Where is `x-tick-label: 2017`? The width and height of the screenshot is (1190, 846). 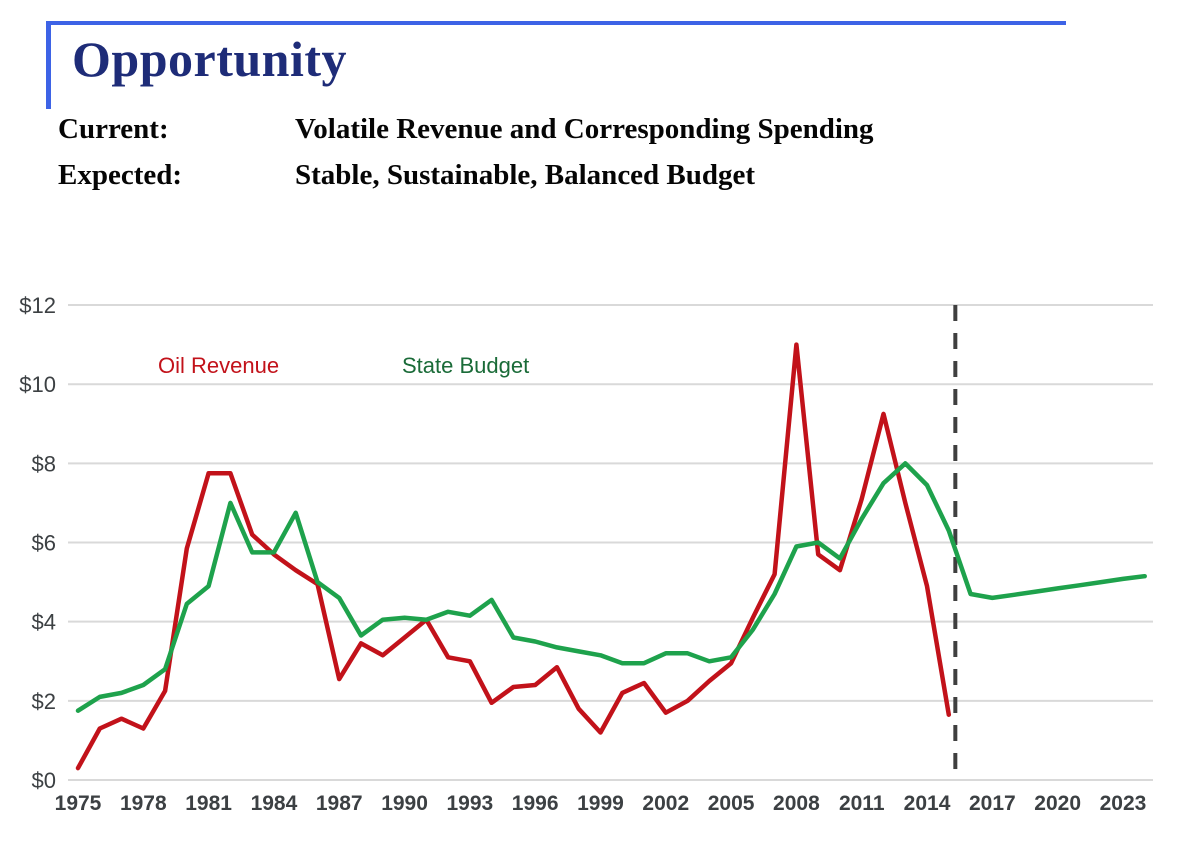
x-tick-label: 2017 is located at coordinates (992, 803).